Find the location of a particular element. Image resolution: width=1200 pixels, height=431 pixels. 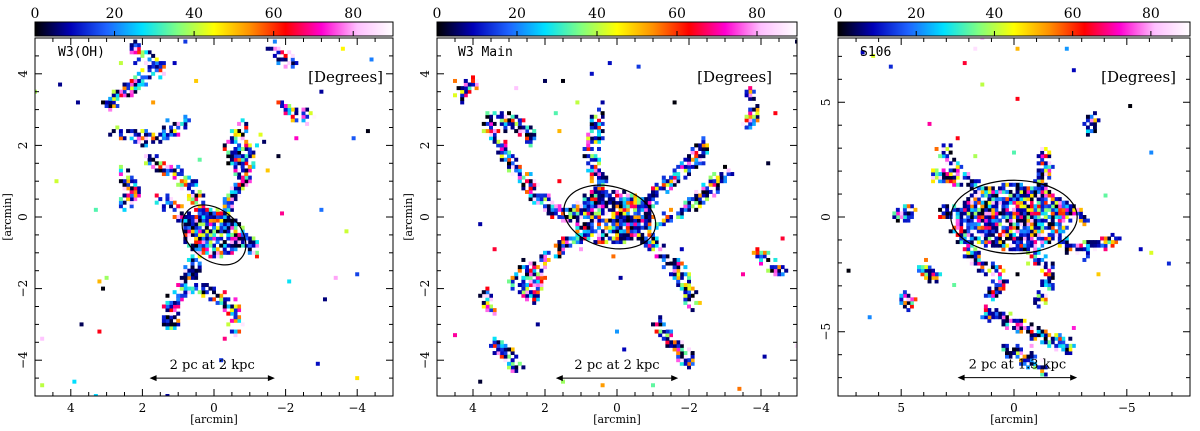

y-tick-label: 0 is located at coordinates (826, 217).